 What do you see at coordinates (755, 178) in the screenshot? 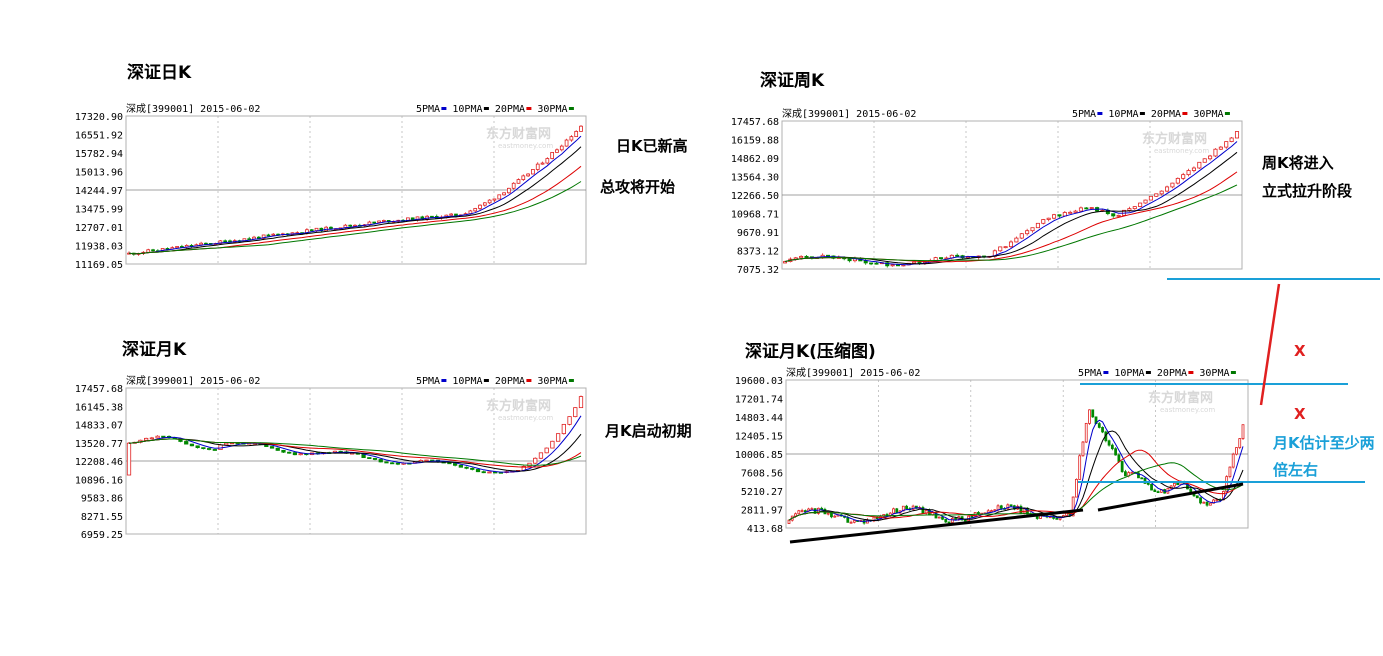
I see `y-tick-label: 13564.30` at bounding box center [755, 178].